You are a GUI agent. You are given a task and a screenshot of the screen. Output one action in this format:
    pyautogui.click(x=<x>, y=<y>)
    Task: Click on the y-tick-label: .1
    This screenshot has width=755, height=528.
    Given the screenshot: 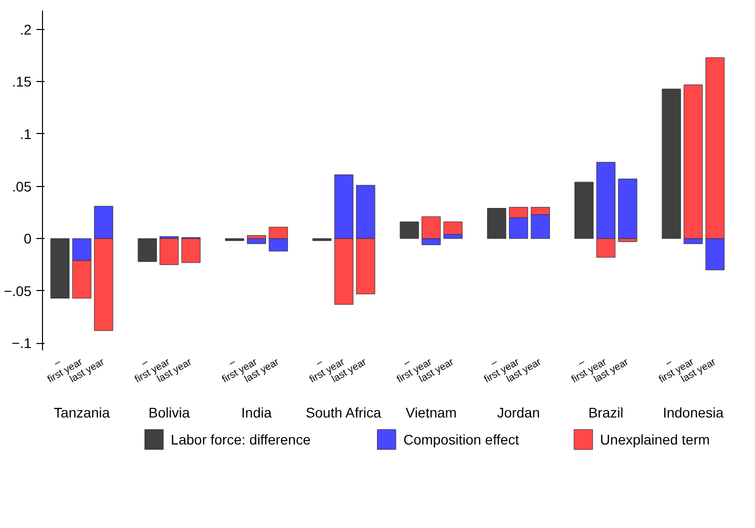 What is the action you would take?
    pyautogui.click(x=26, y=134)
    